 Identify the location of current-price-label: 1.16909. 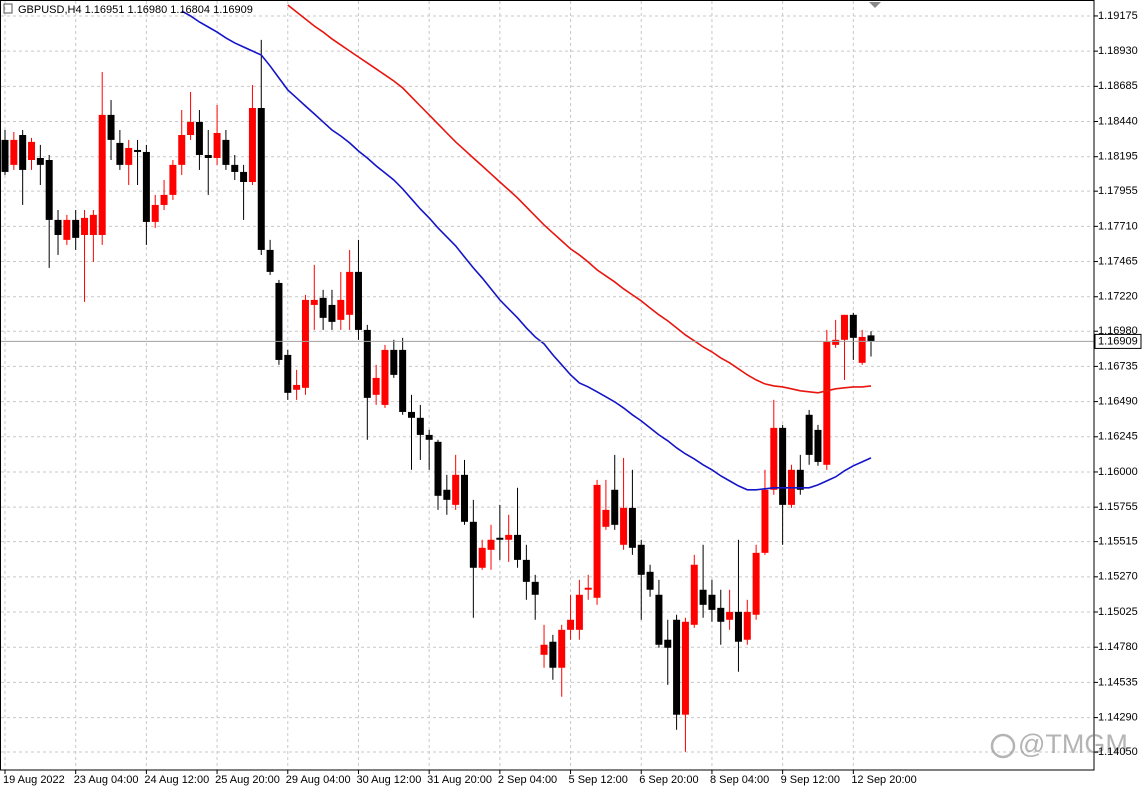
(1118, 341).